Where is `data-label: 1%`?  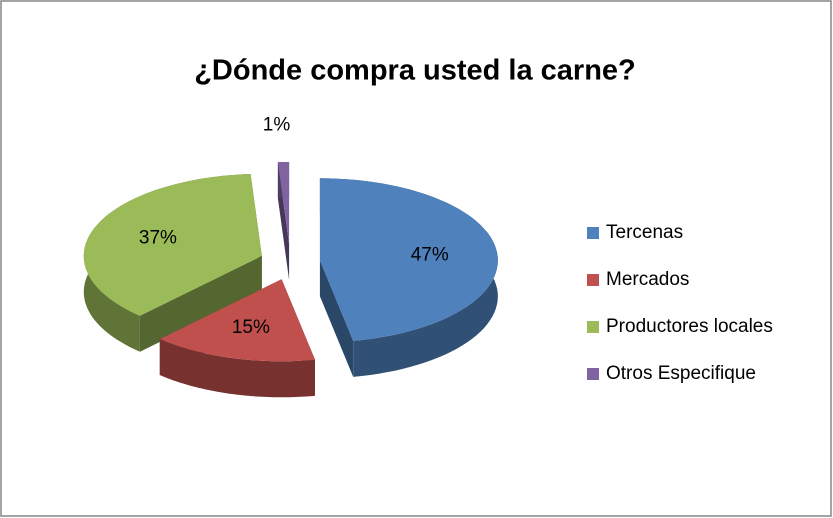
data-label: 1% is located at coordinates (277, 124).